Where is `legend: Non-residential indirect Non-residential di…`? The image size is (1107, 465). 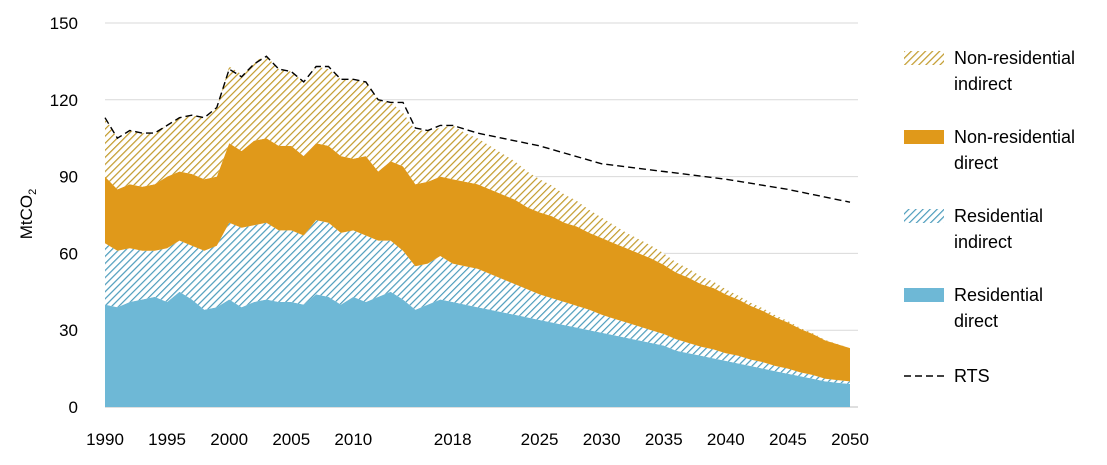
legend: Non-residential indirect Non-residential di… is located at coordinates (989, 217).